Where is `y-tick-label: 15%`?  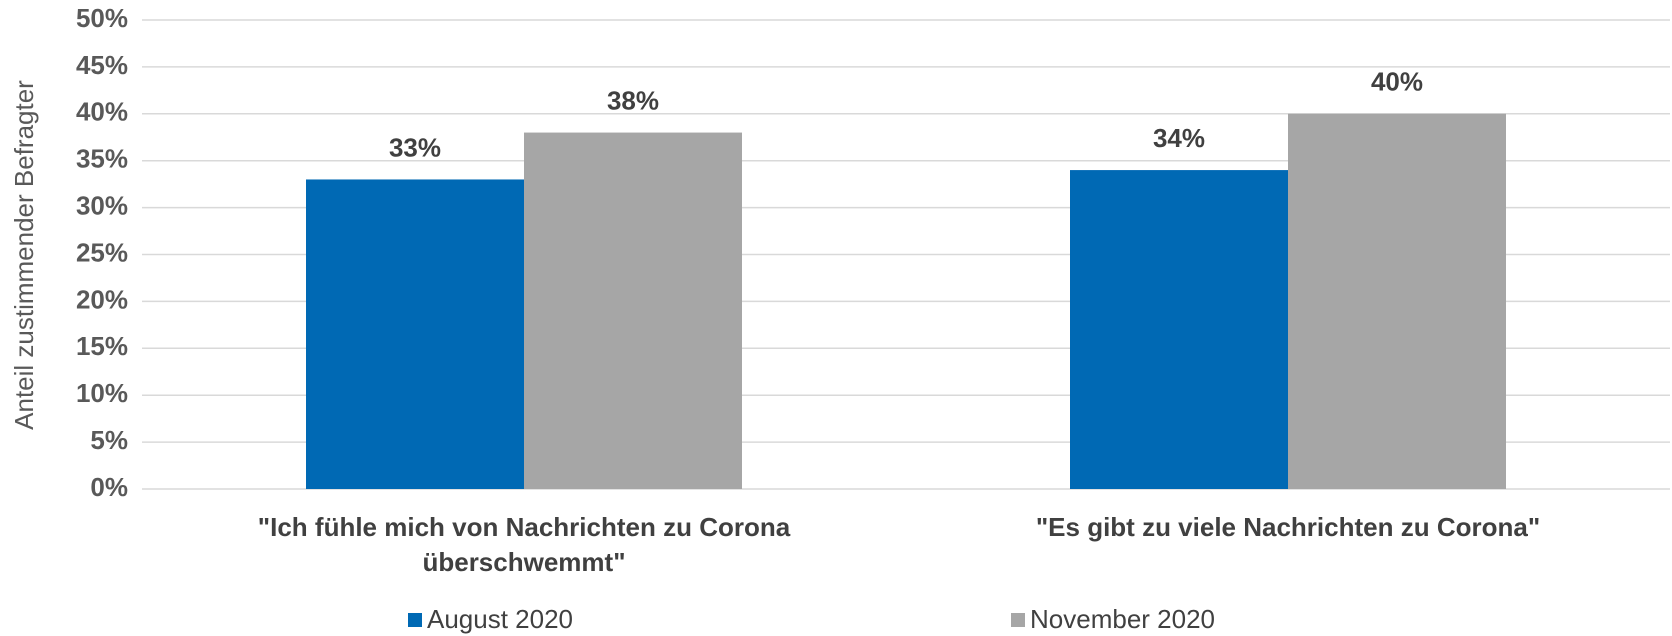
y-tick-label: 15% is located at coordinates (102, 346).